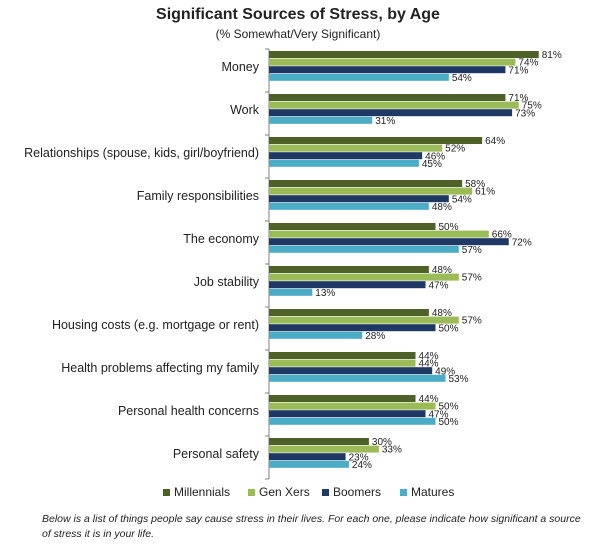  Describe the element at coordinates (458, 379) in the screenshot. I see `data-label: 53%` at that location.